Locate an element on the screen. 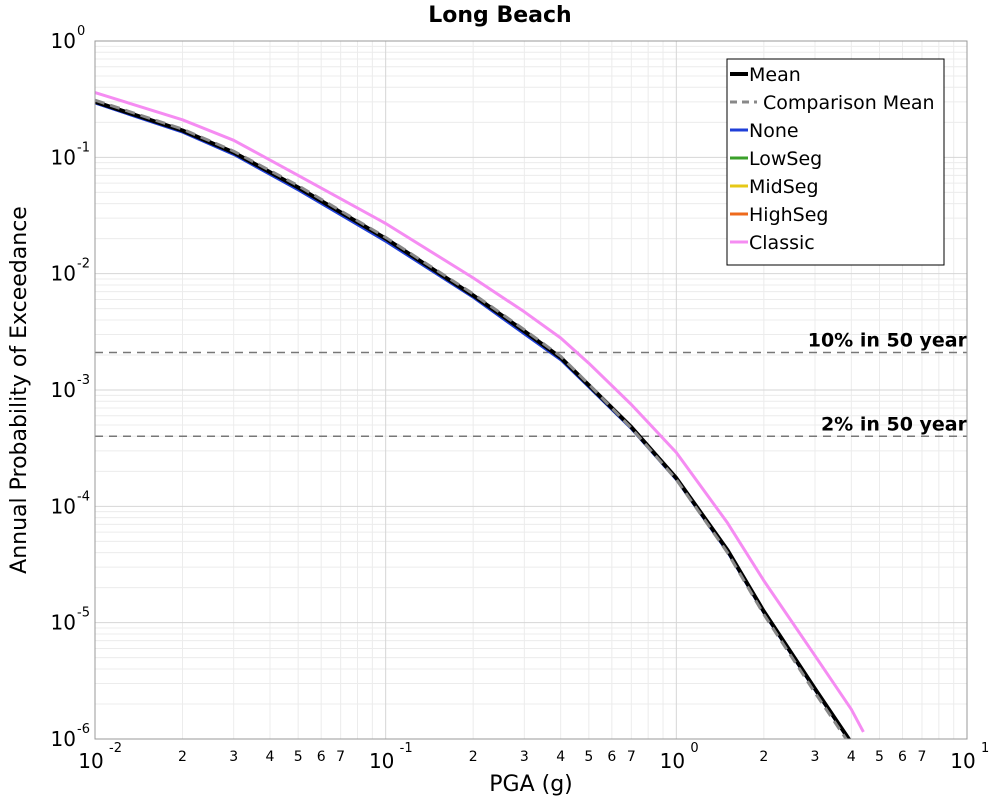  tick-exponent: -4 is located at coordinates (83, 496).